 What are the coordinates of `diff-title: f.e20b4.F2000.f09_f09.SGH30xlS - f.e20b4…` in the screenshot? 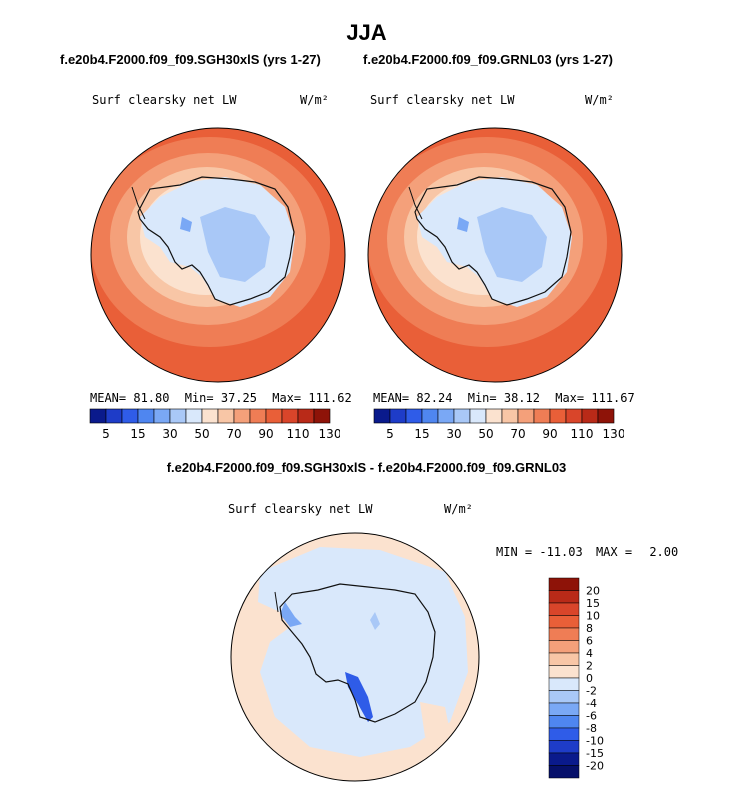 It's located at (366, 467).